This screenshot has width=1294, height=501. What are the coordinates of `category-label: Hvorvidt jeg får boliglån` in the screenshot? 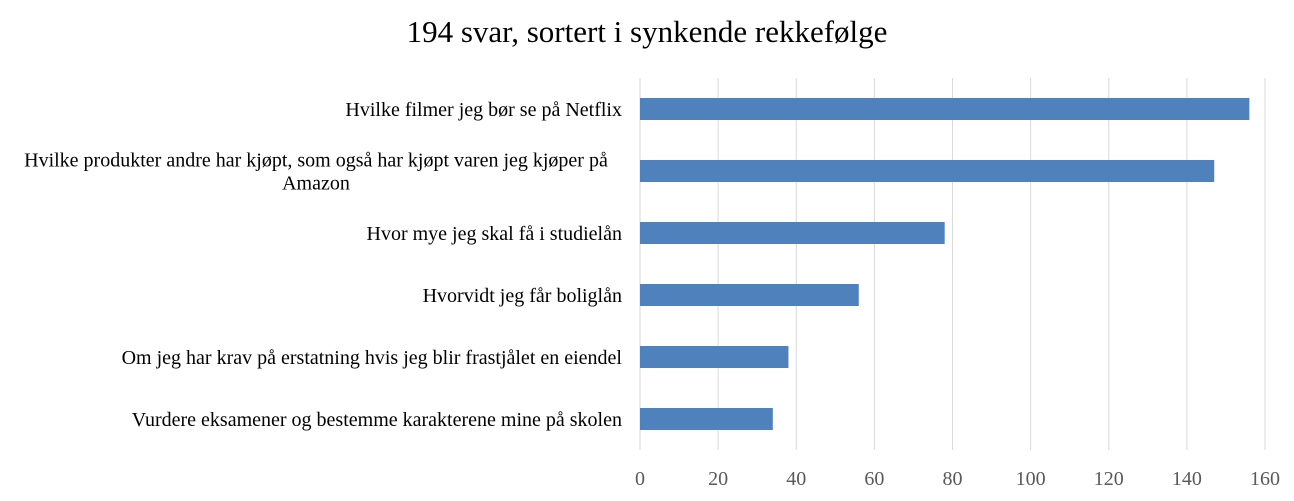 It's located at (522, 296).